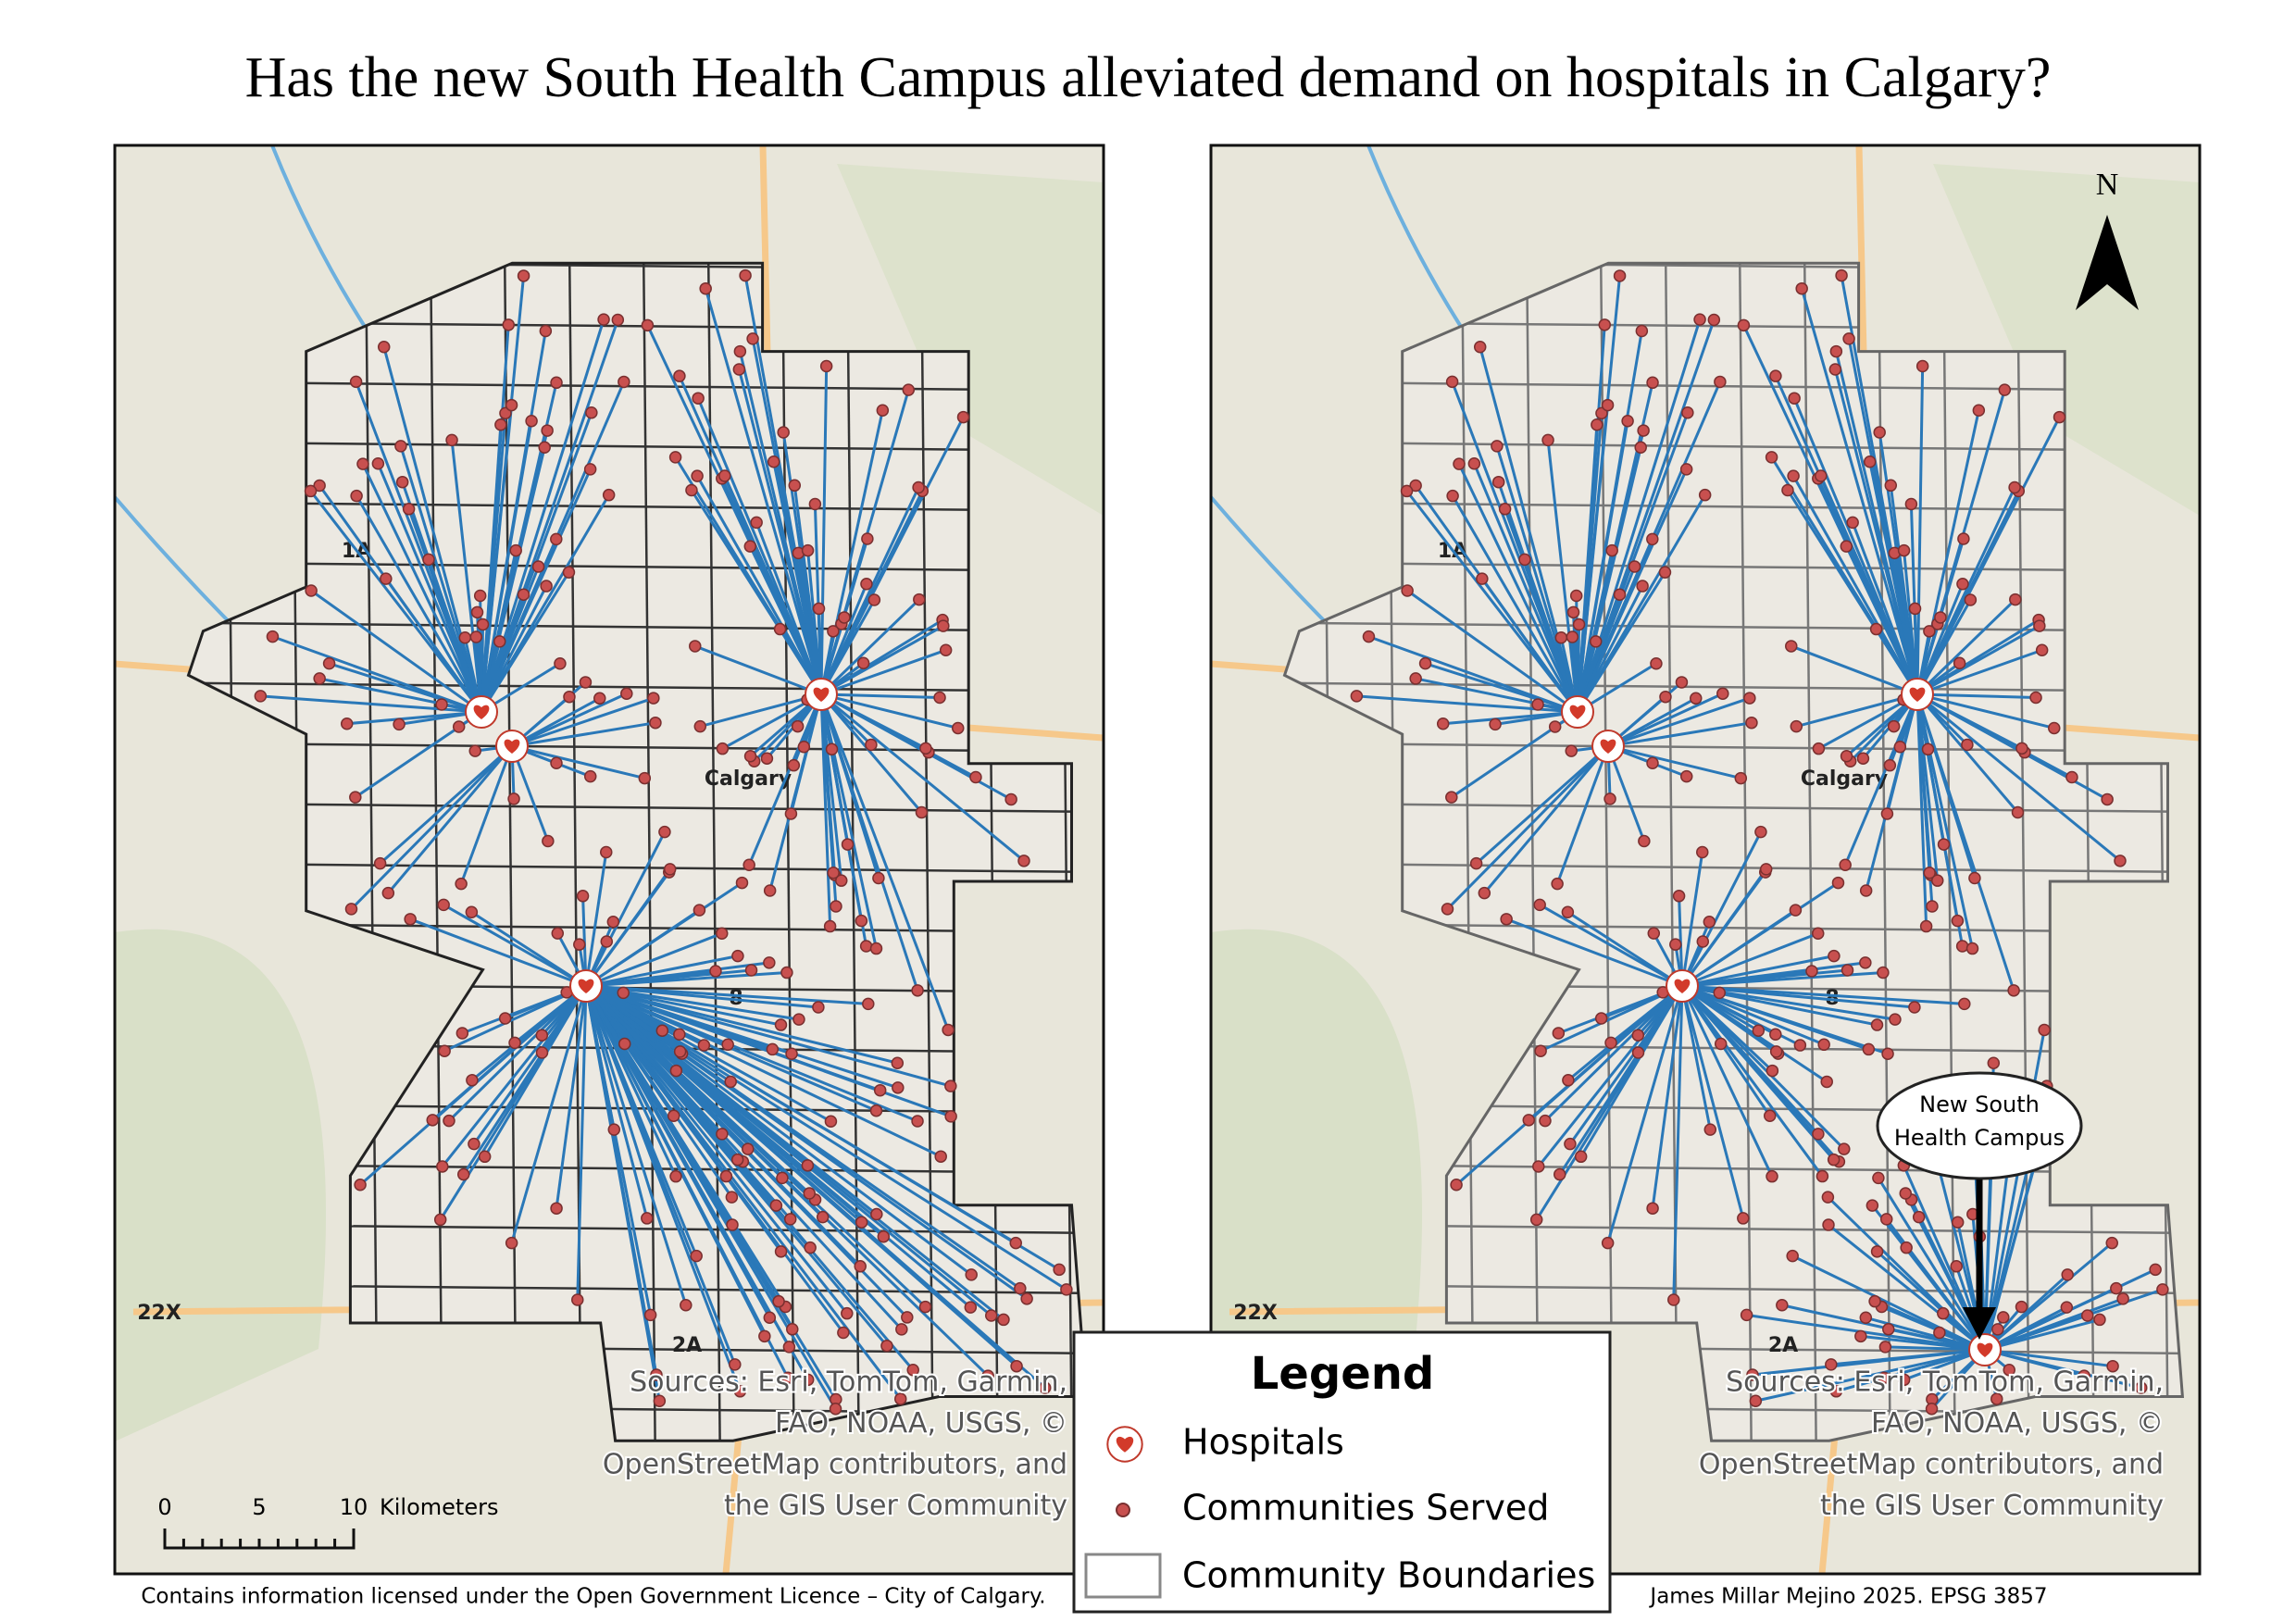  I want to click on green-area, so click(970, 340).